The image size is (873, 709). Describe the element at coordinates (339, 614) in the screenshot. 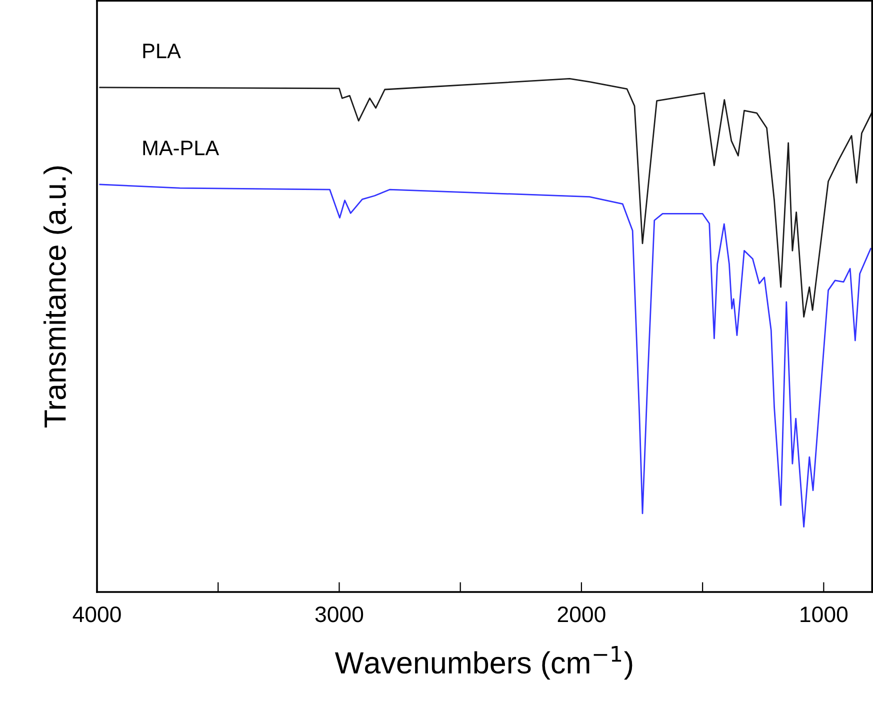

I see `x-tick-label: 3000` at that location.